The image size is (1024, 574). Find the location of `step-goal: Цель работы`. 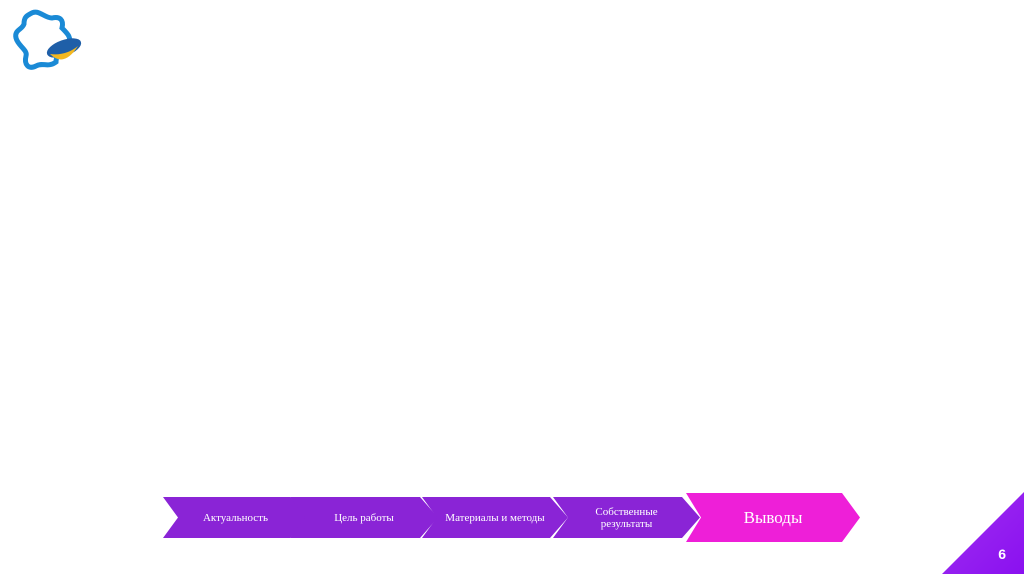

step-goal: Цель работы is located at coordinates (364, 517).